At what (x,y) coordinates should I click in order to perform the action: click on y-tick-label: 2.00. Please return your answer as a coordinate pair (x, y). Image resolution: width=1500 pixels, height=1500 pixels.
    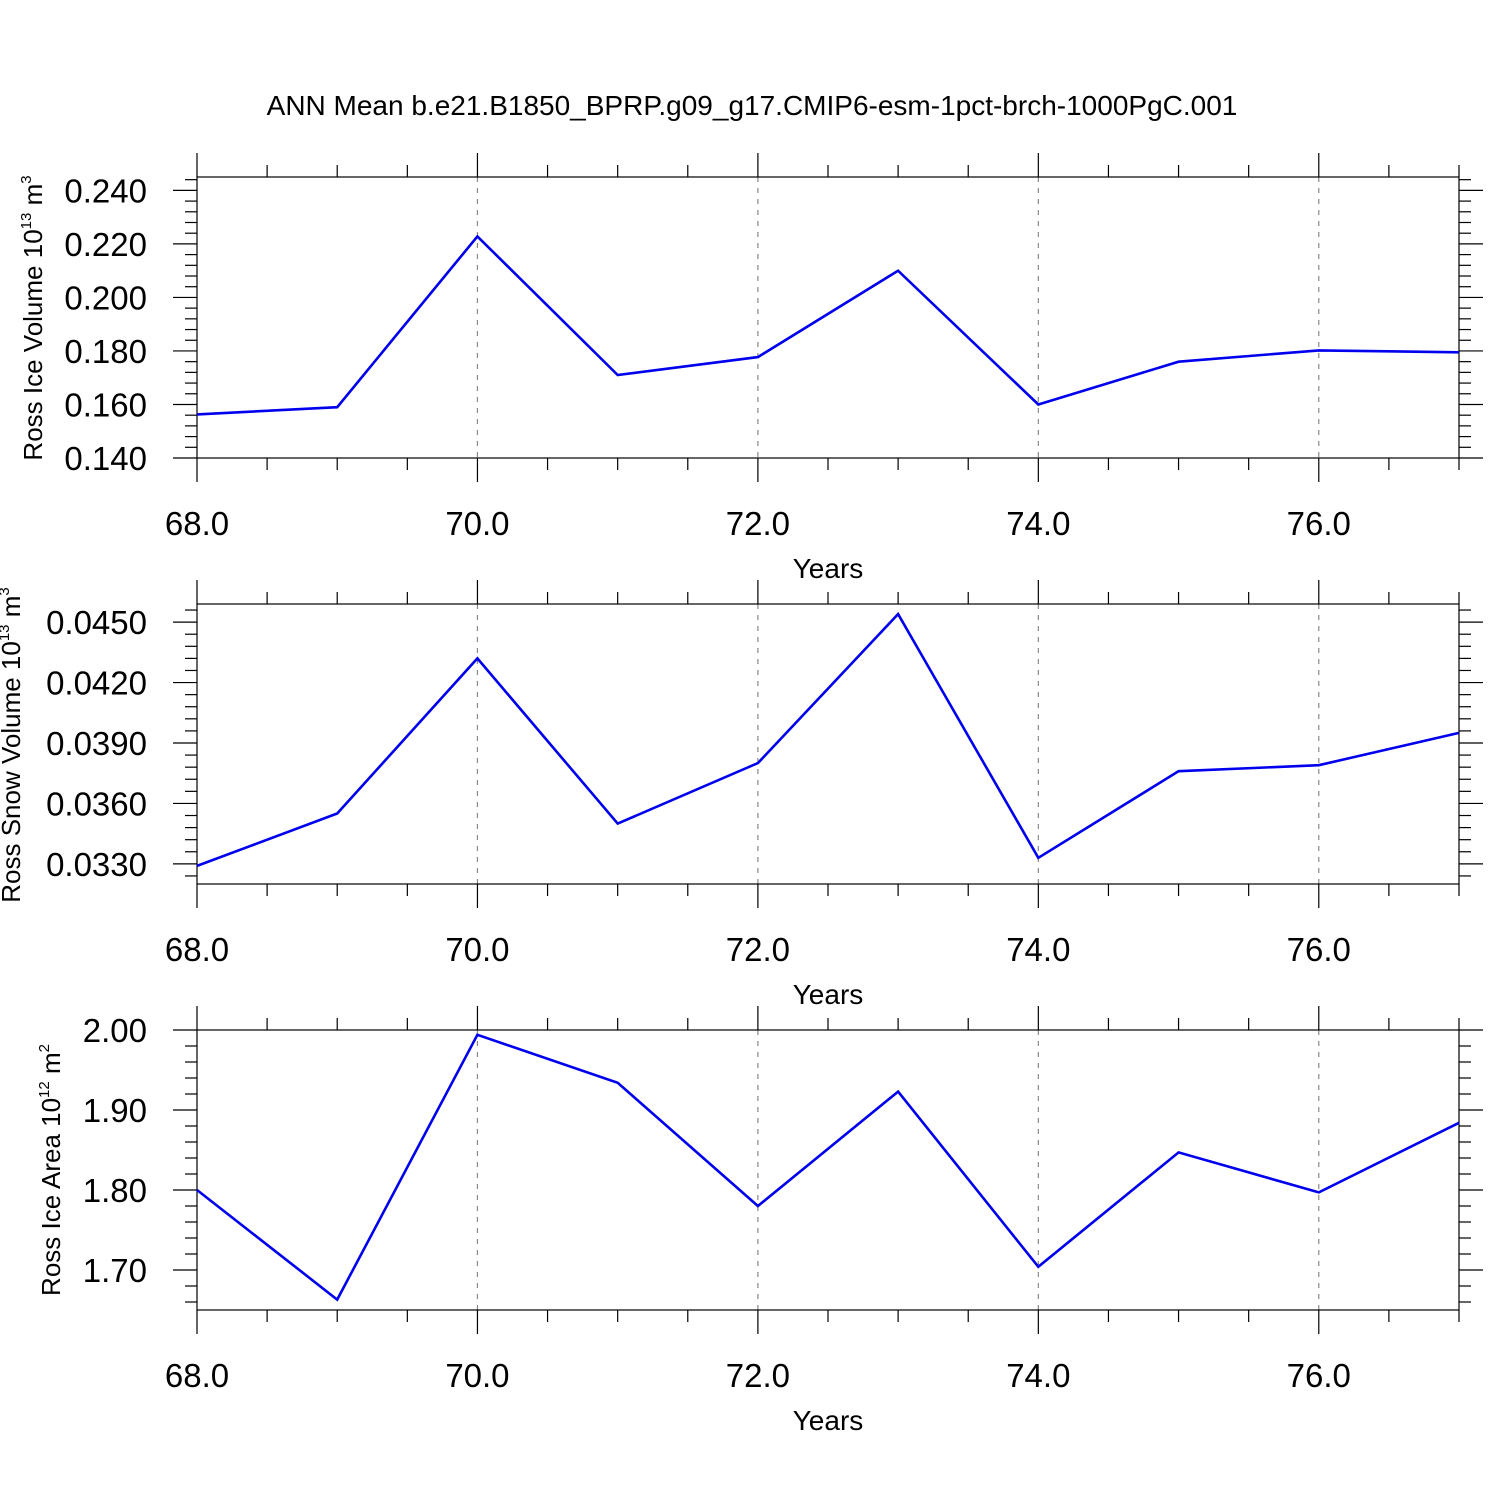
    Looking at the image, I should click on (115, 1030).